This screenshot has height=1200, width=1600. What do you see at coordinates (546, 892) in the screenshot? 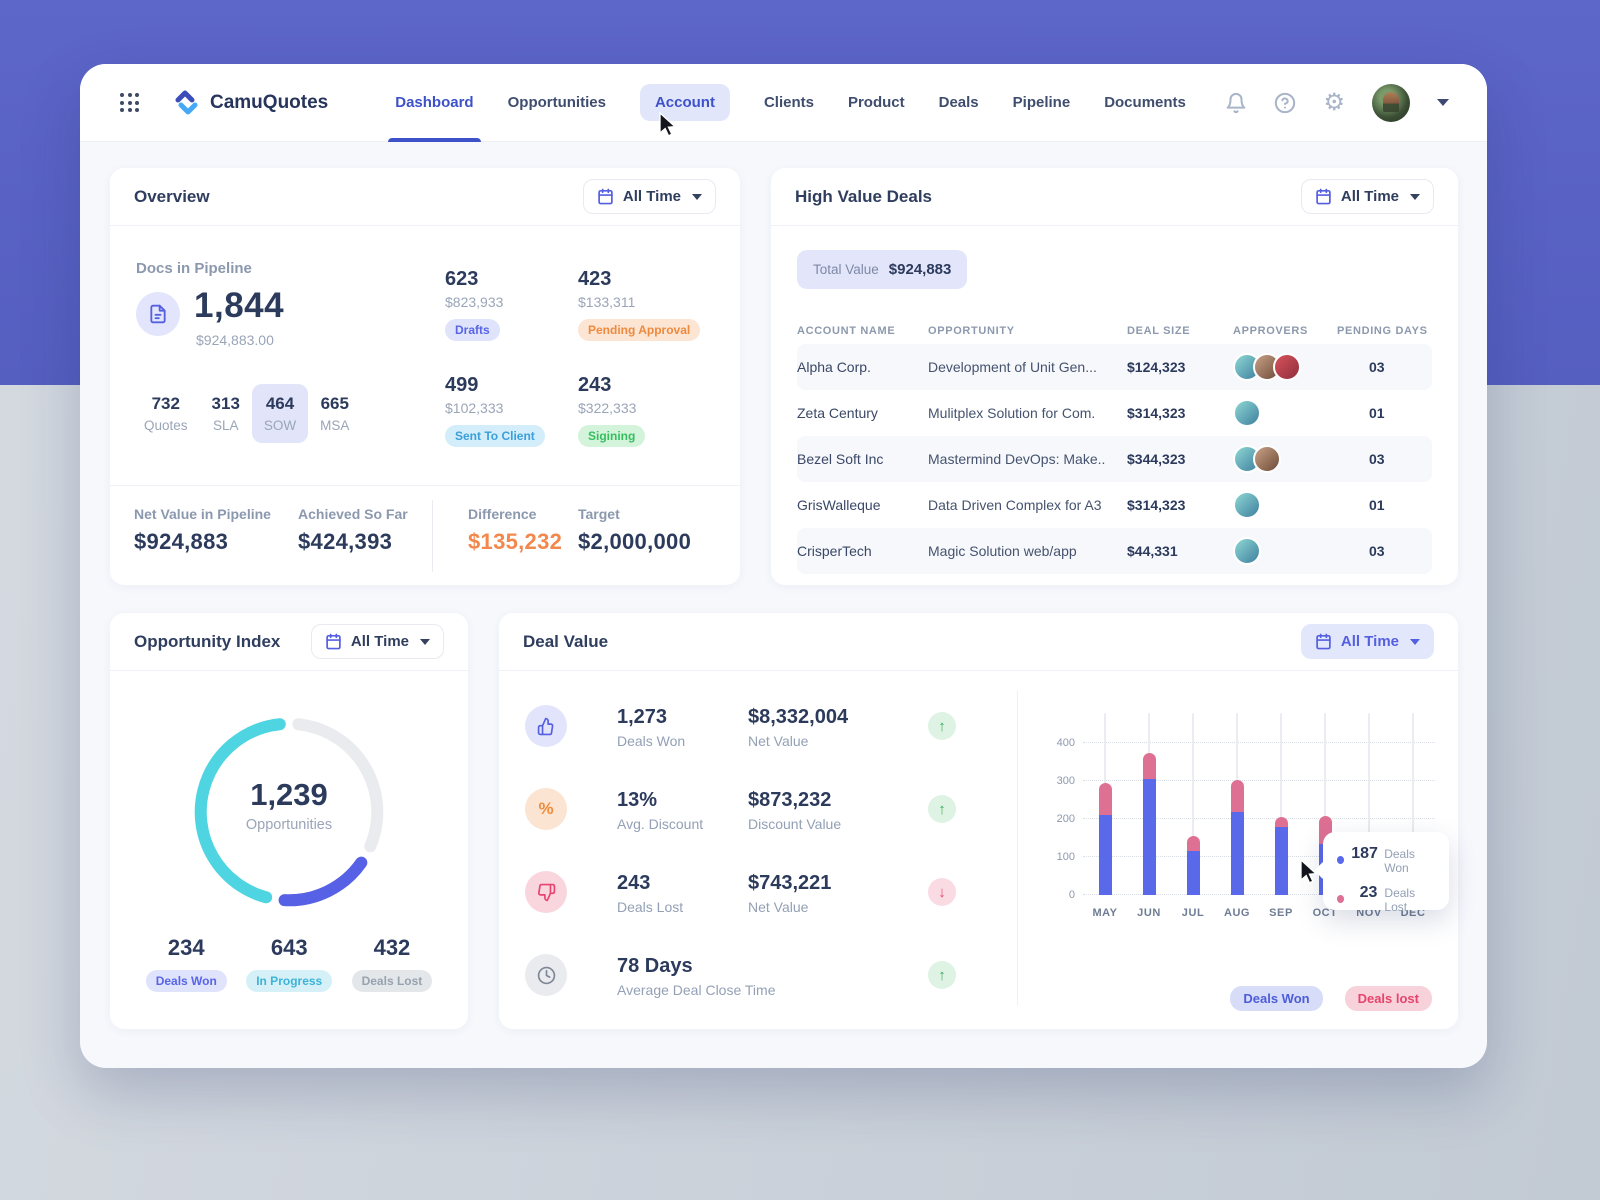
I see `thumbs-down-icon` at bounding box center [546, 892].